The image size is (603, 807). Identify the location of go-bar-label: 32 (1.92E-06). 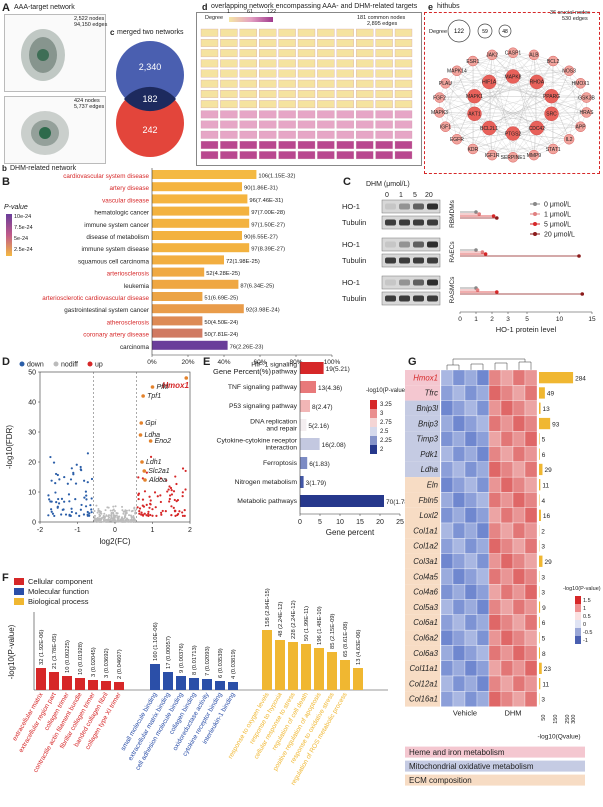
(42, 647).